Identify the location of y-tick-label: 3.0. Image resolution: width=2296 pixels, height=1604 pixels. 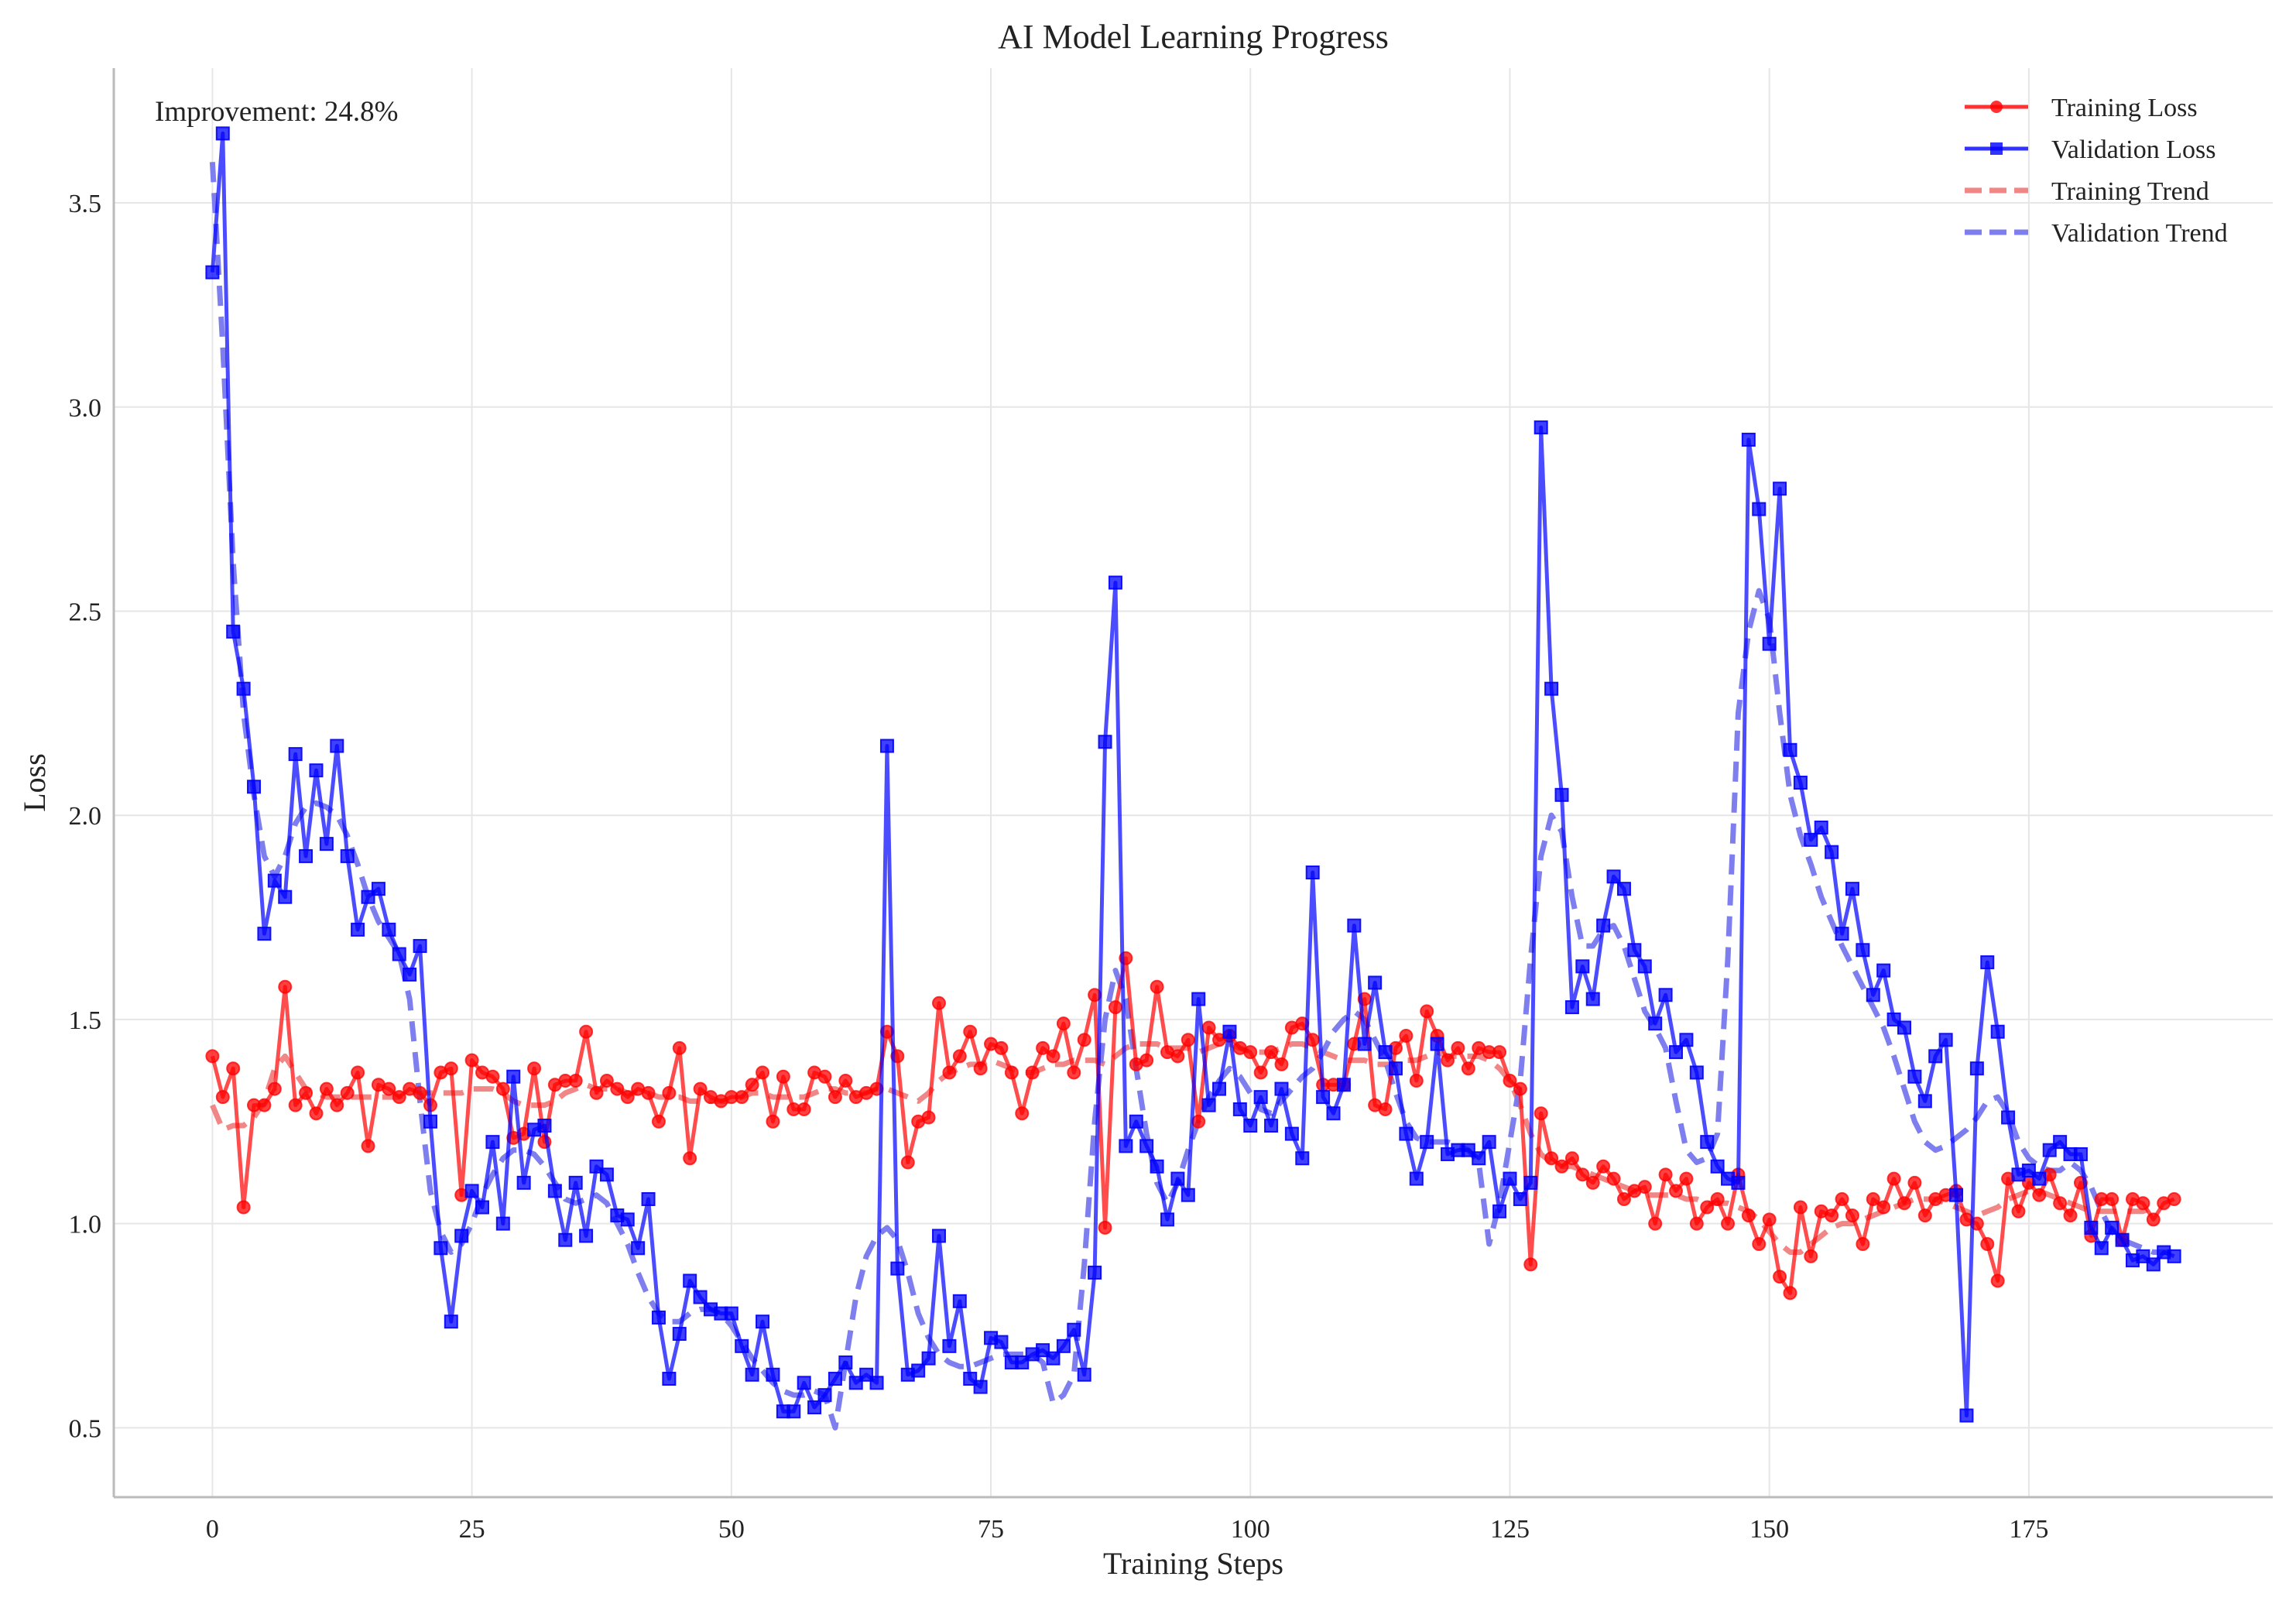
(86, 408).